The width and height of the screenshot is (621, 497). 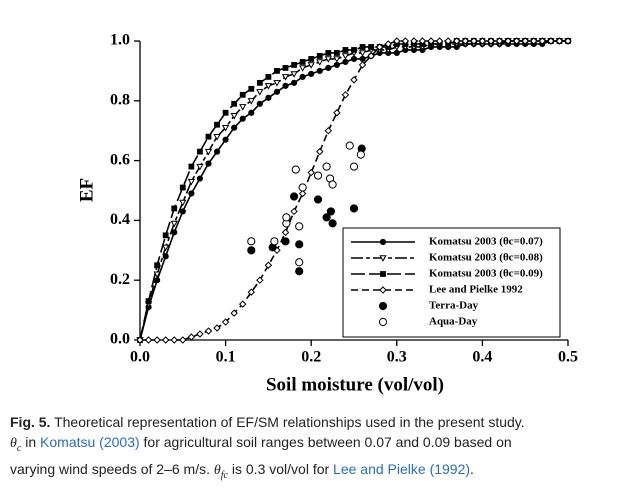 I want to click on x-tick-label: 0.1, so click(x=226, y=357).